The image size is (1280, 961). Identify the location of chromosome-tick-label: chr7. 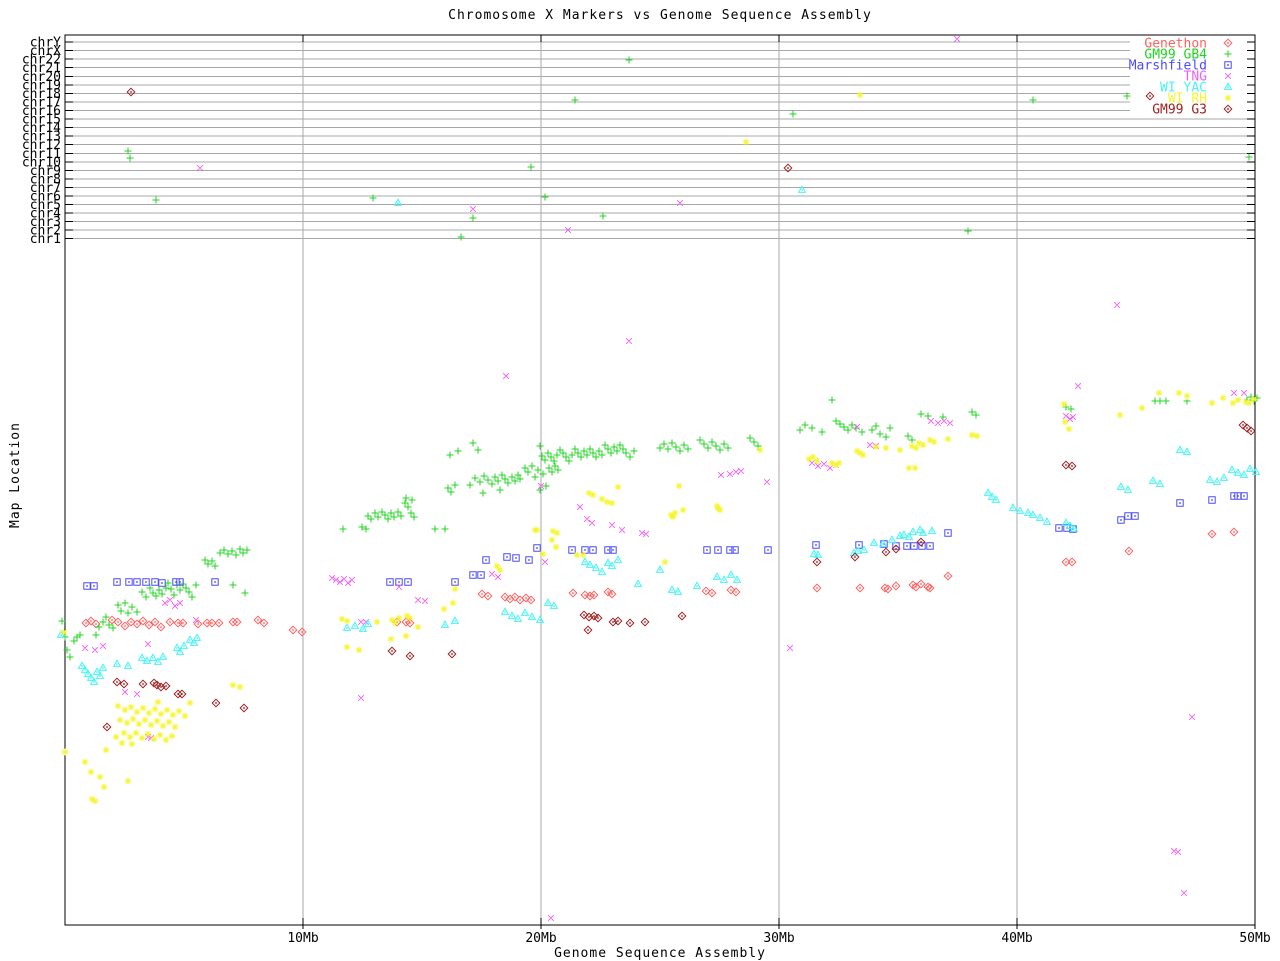
(45, 188).